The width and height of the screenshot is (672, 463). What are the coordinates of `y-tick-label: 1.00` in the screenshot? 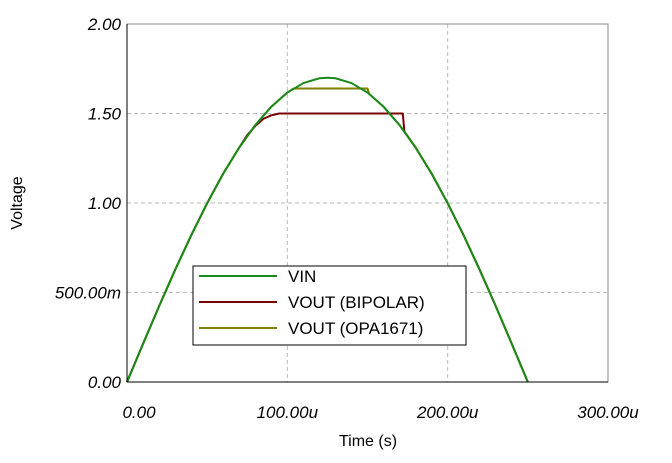 It's located at (105, 203).